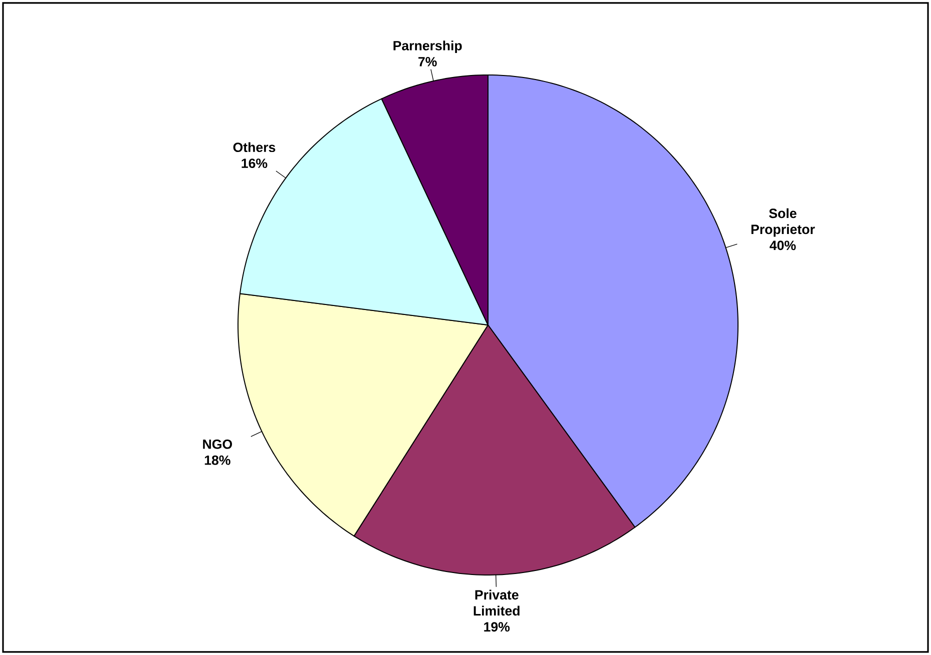 This screenshot has width=931, height=655. Describe the element at coordinates (427, 61) in the screenshot. I see `data-label: 7%` at that location.